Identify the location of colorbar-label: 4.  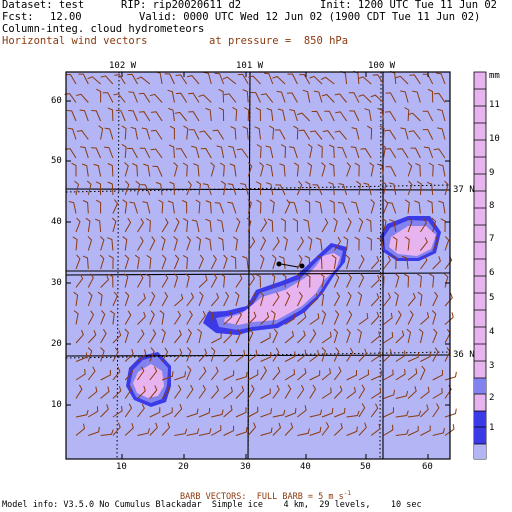
(492, 332).